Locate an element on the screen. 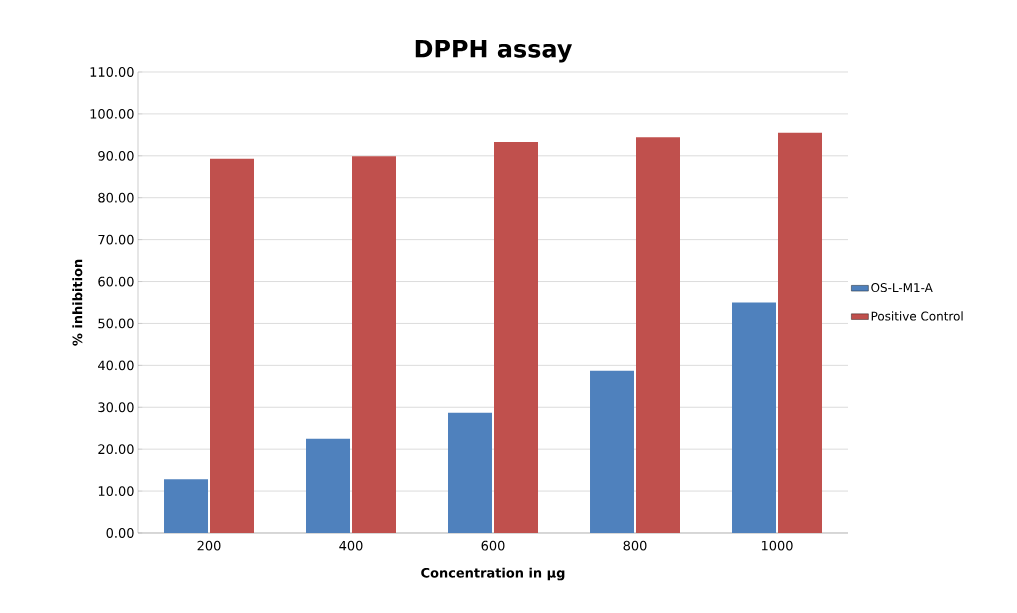  y-tick-label: 50.00 is located at coordinates (116, 323).